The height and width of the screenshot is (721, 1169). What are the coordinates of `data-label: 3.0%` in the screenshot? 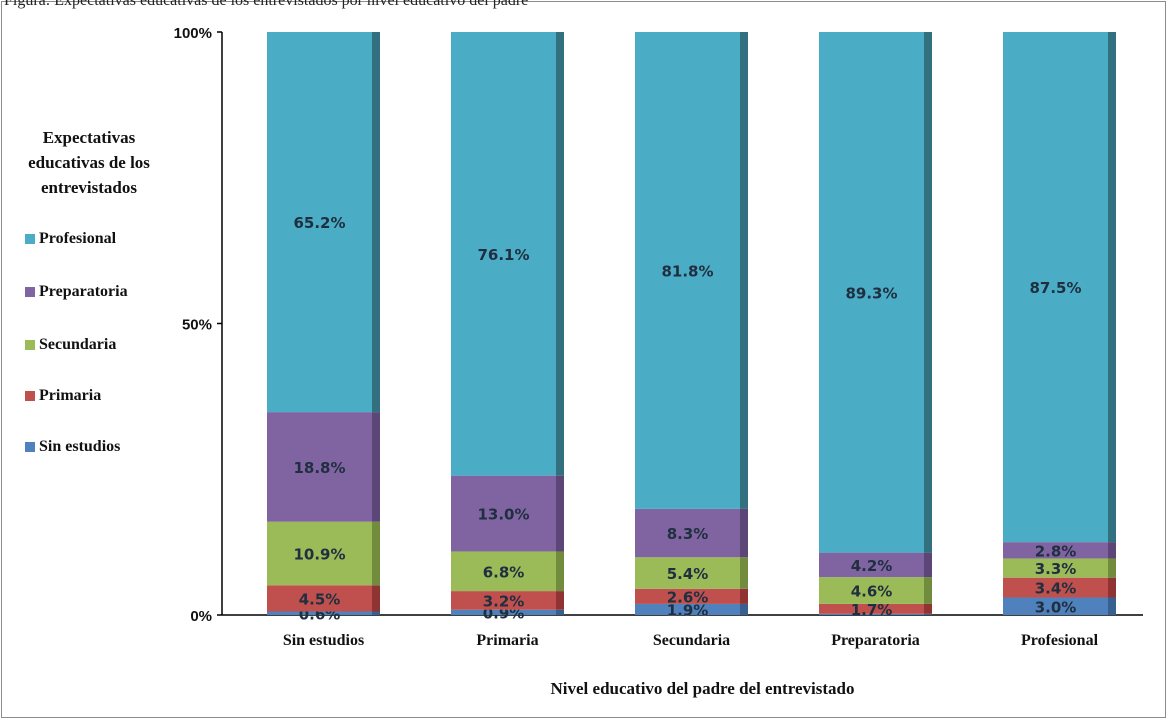 It's located at (1056, 607).